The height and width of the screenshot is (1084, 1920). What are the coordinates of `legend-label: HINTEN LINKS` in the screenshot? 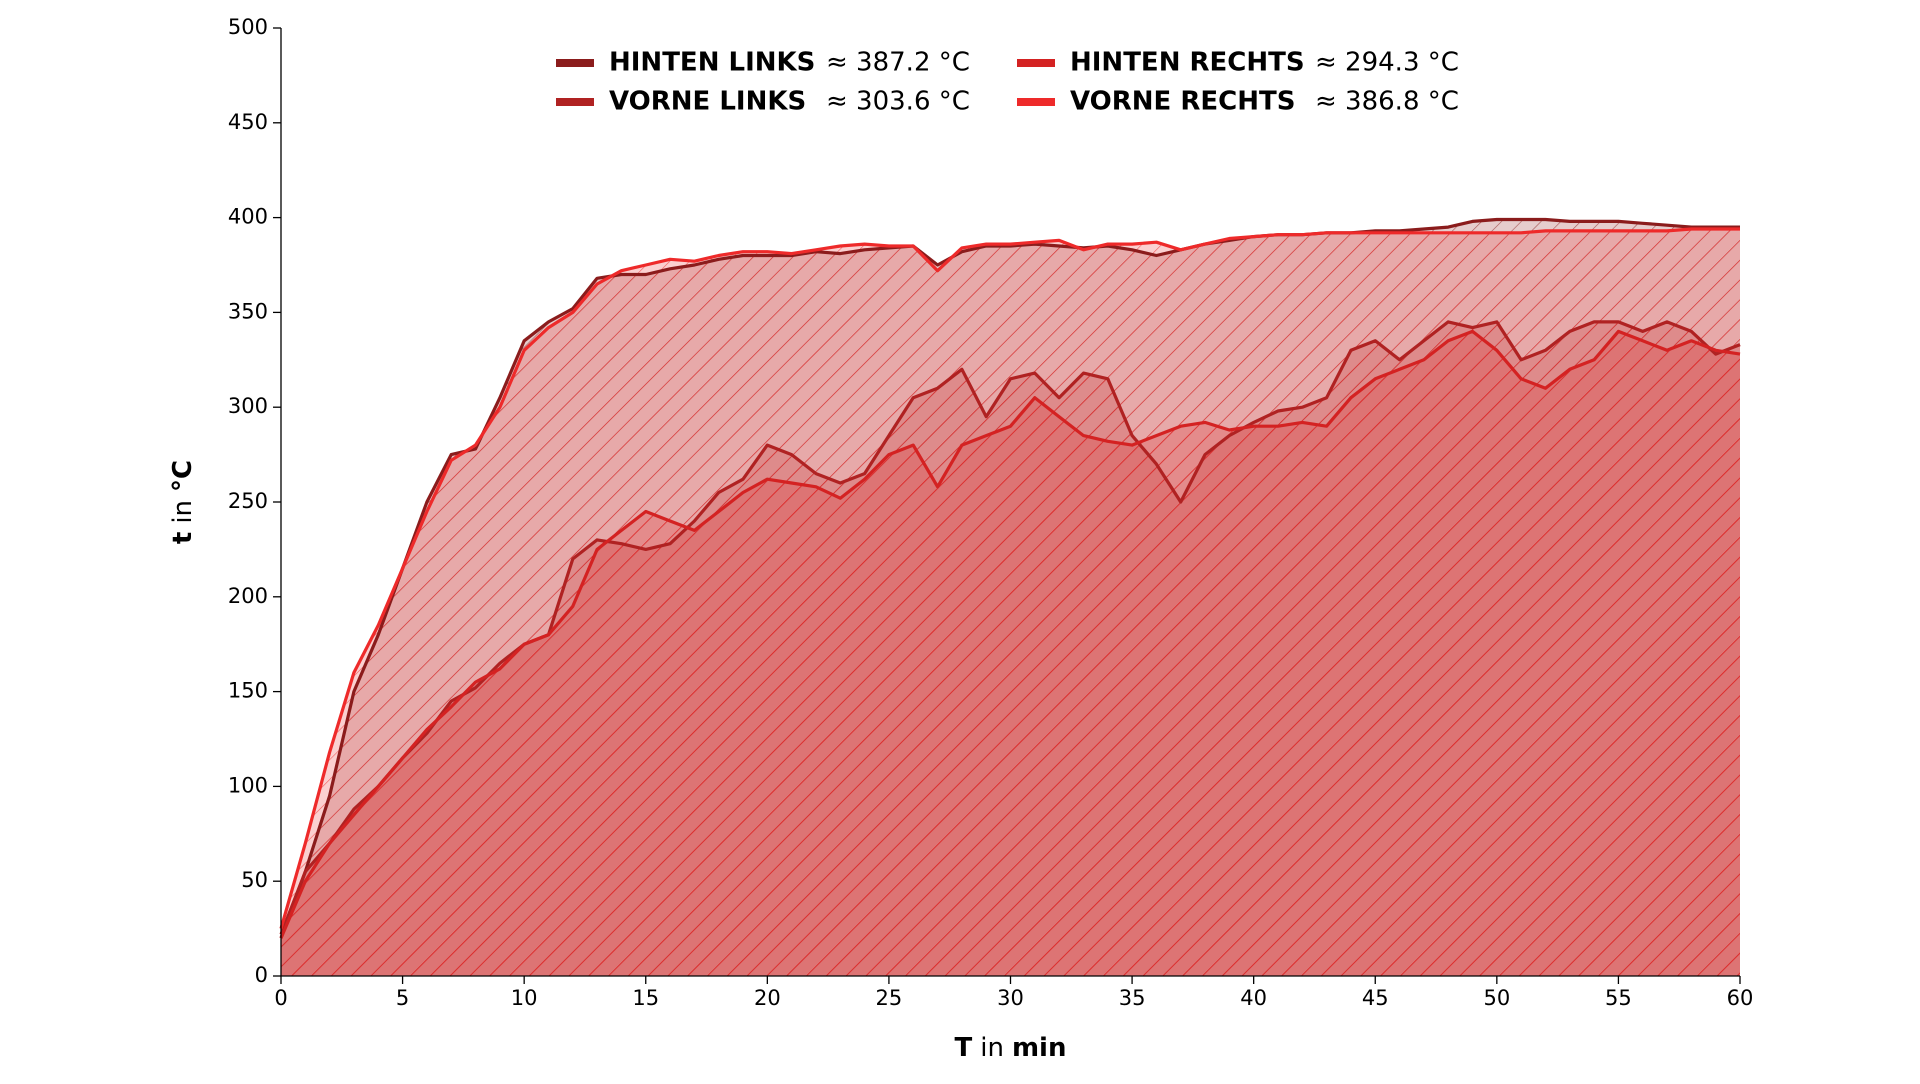 It's located at (712, 63).